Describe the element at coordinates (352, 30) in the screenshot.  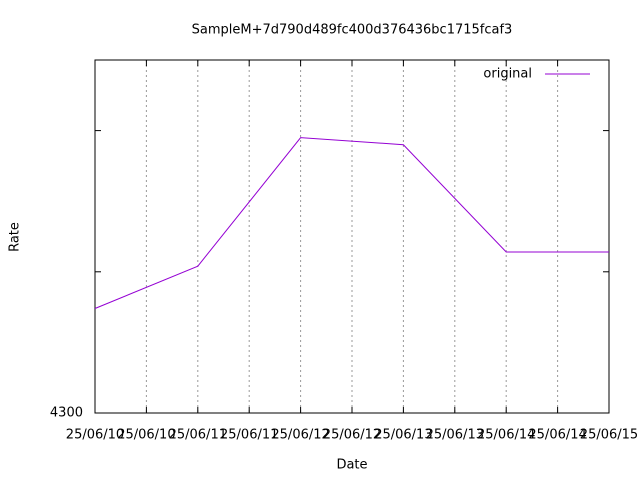
I see `chart-title: SampleM+7d790d489fc400d376436bc1715fcaf3` at that location.